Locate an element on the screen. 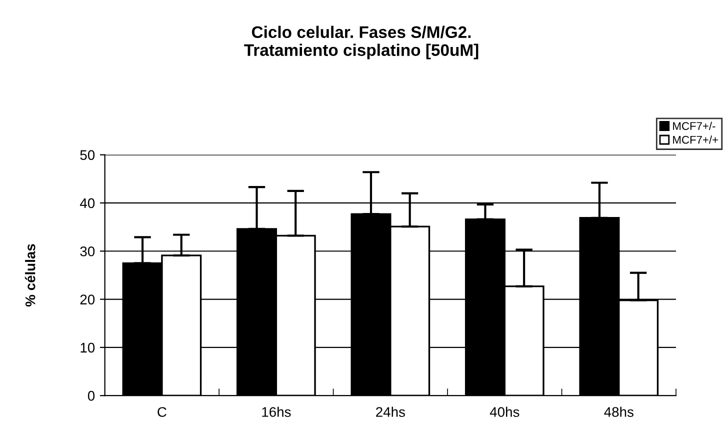  x-tick-label: 24hs is located at coordinates (390, 411).